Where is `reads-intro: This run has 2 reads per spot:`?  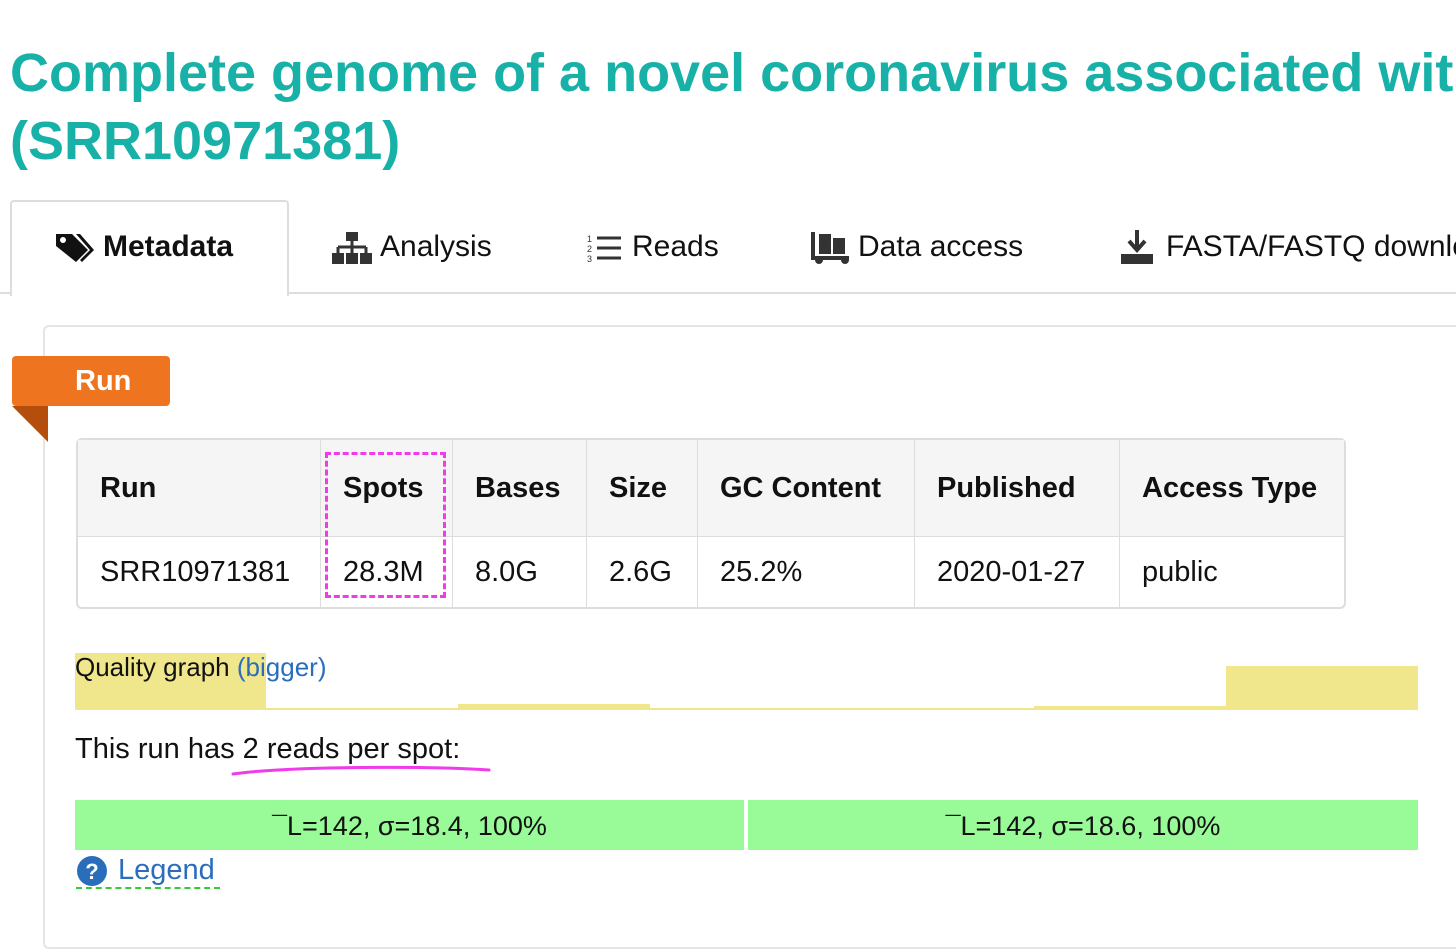
reads-intro: This run has 2 reads per spot: is located at coordinates (268, 749).